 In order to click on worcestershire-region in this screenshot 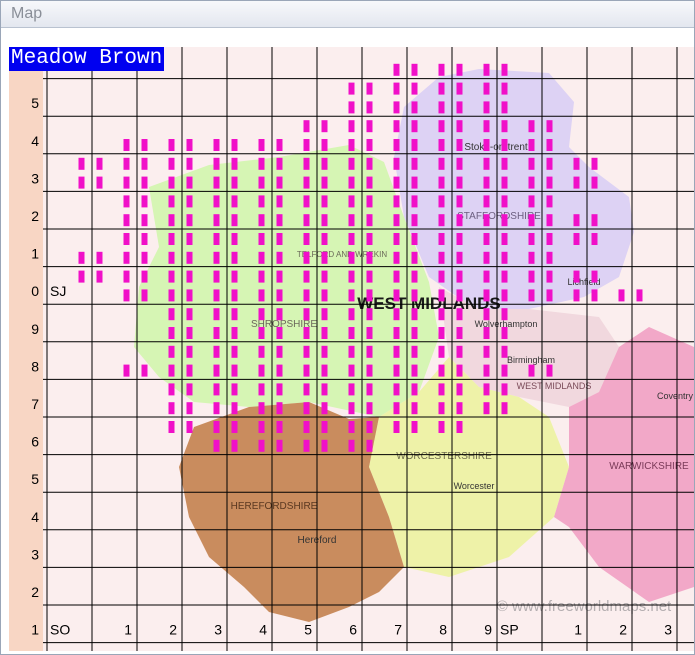, I will do `click(469, 467)`.